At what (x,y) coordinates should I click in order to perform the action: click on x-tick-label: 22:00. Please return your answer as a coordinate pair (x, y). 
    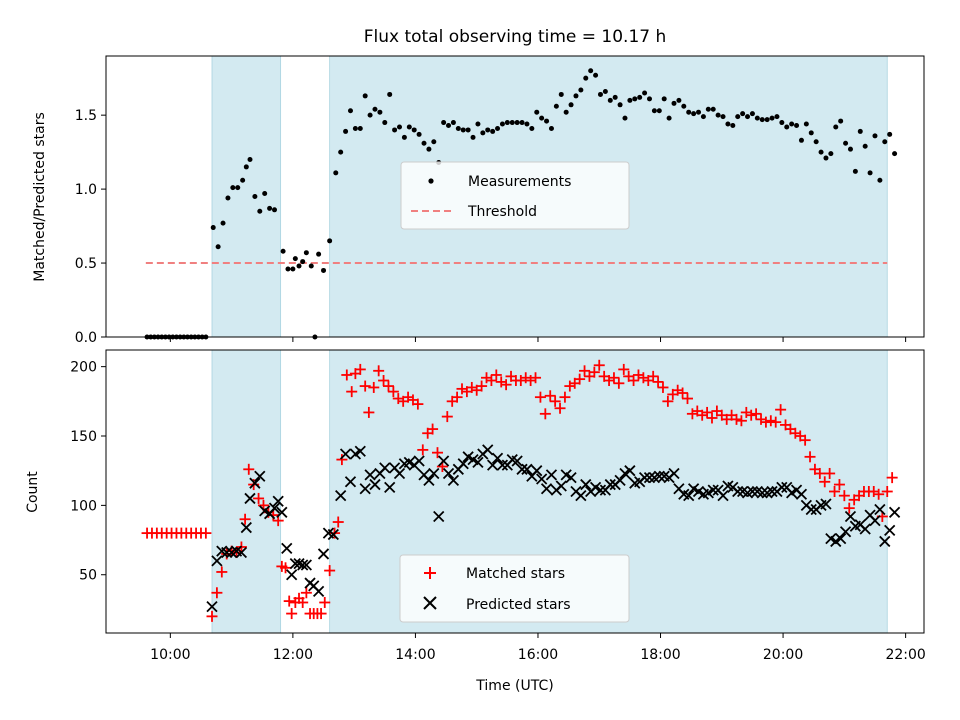
    Looking at the image, I should click on (905, 655).